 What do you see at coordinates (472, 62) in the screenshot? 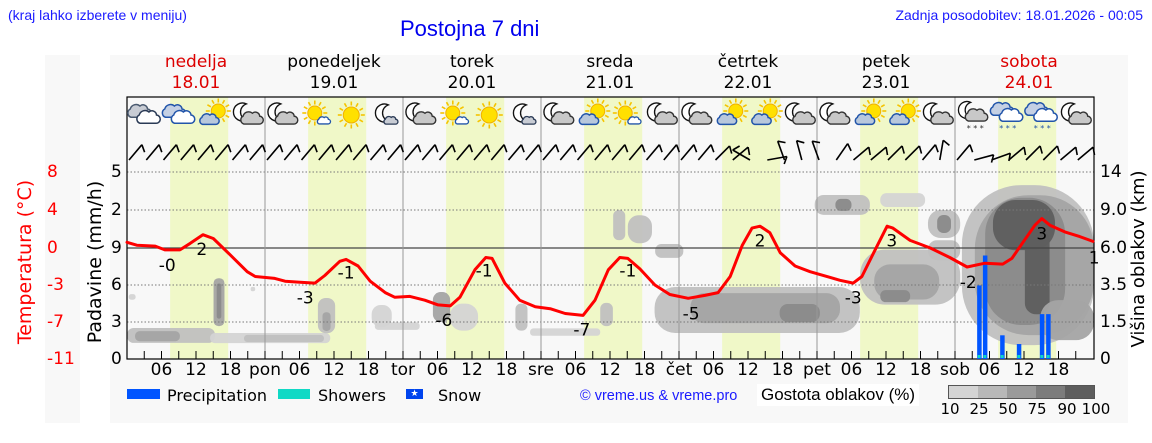
I see `day-name-2: torek` at bounding box center [472, 62].